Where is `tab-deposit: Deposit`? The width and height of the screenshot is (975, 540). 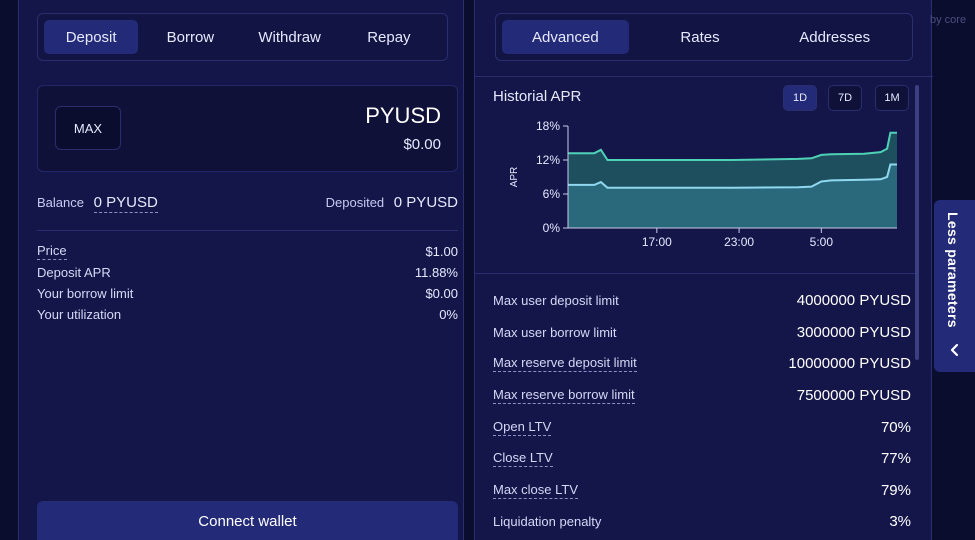
tab-deposit: Deposit is located at coordinates (91, 37).